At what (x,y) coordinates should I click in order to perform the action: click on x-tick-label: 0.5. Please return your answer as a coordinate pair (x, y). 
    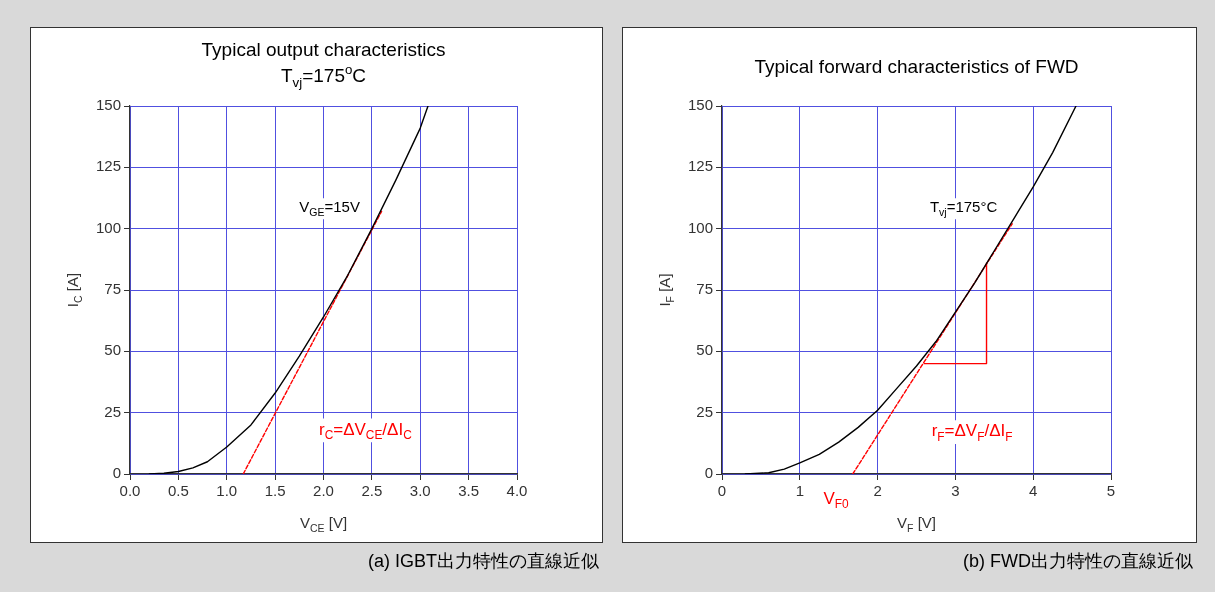
    Looking at the image, I should click on (178, 491).